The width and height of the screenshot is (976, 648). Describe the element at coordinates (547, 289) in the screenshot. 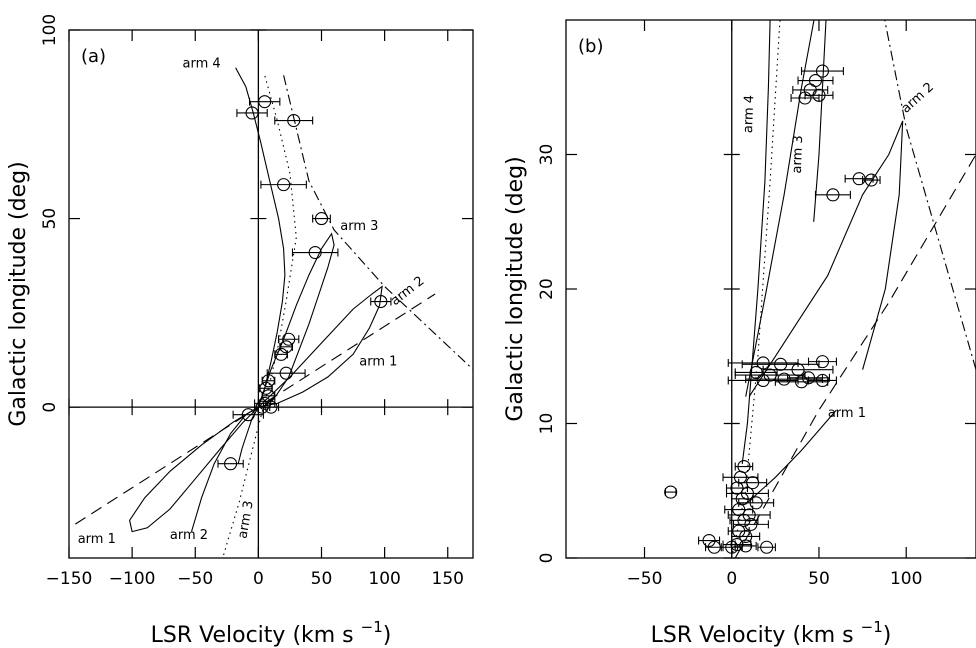

I see `y-tick-label: 20` at that location.